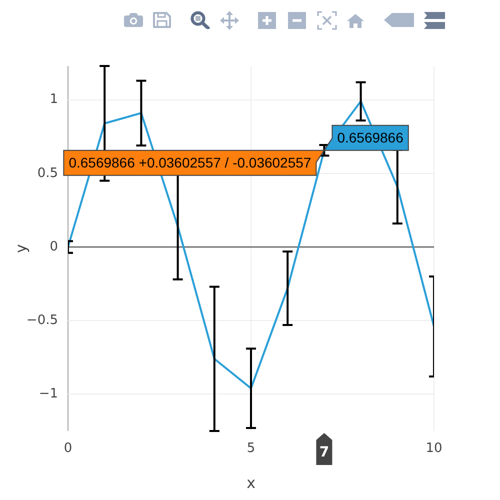 This screenshot has width=500, height=500. What do you see at coordinates (54, 100) in the screenshot?
I see `y-tick-label: 1` at bounding box center [54, 100].